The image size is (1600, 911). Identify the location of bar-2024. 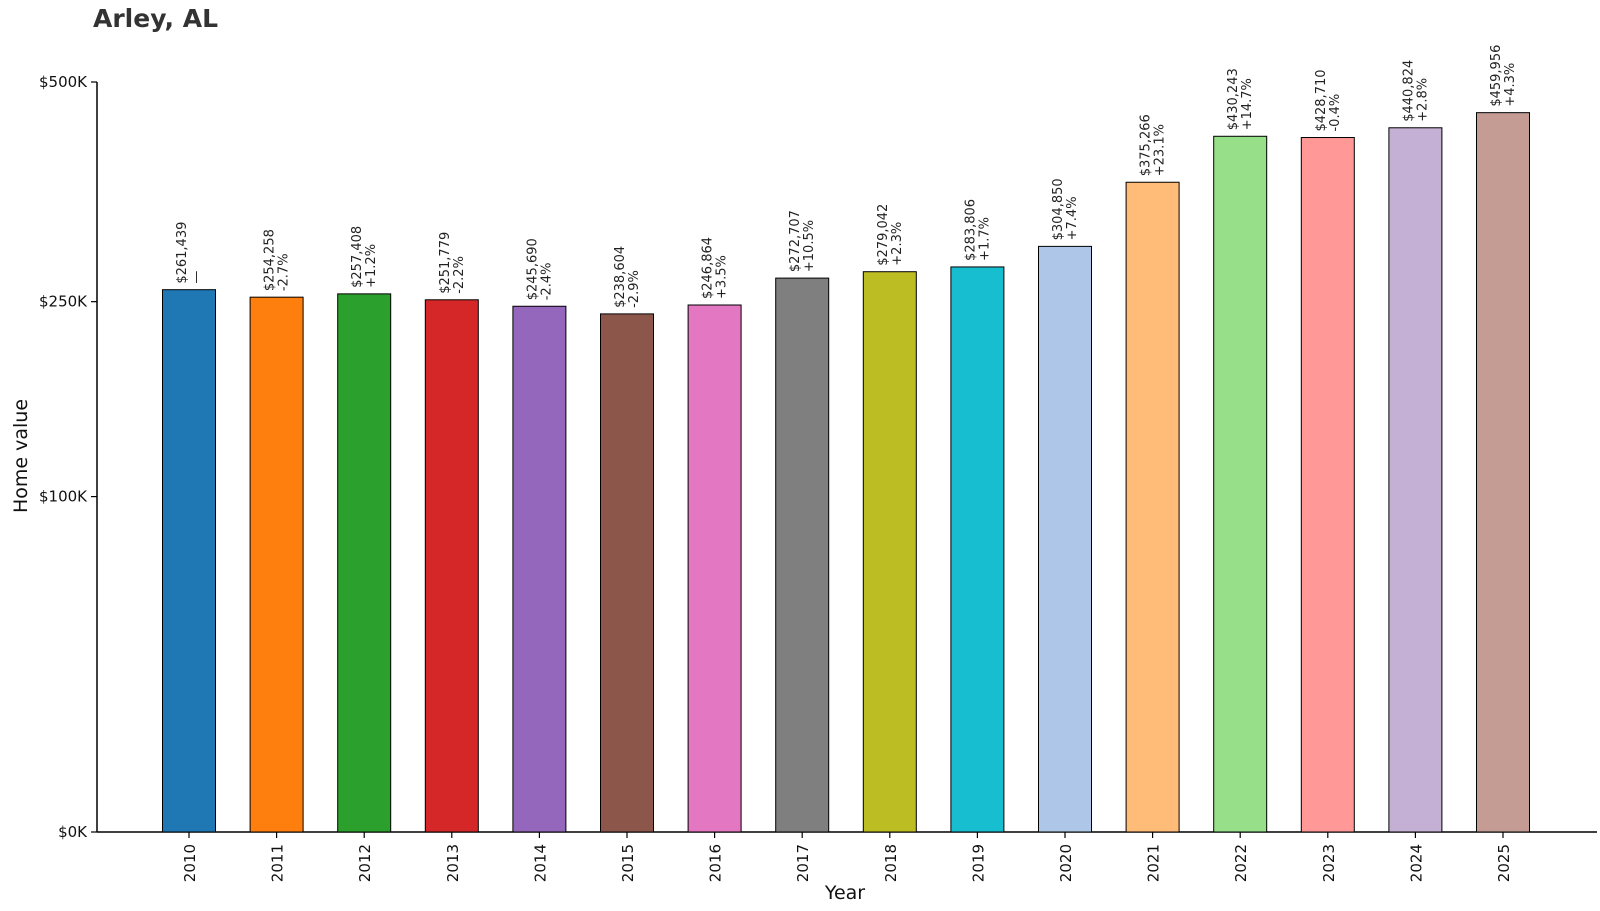
(1415, 480).